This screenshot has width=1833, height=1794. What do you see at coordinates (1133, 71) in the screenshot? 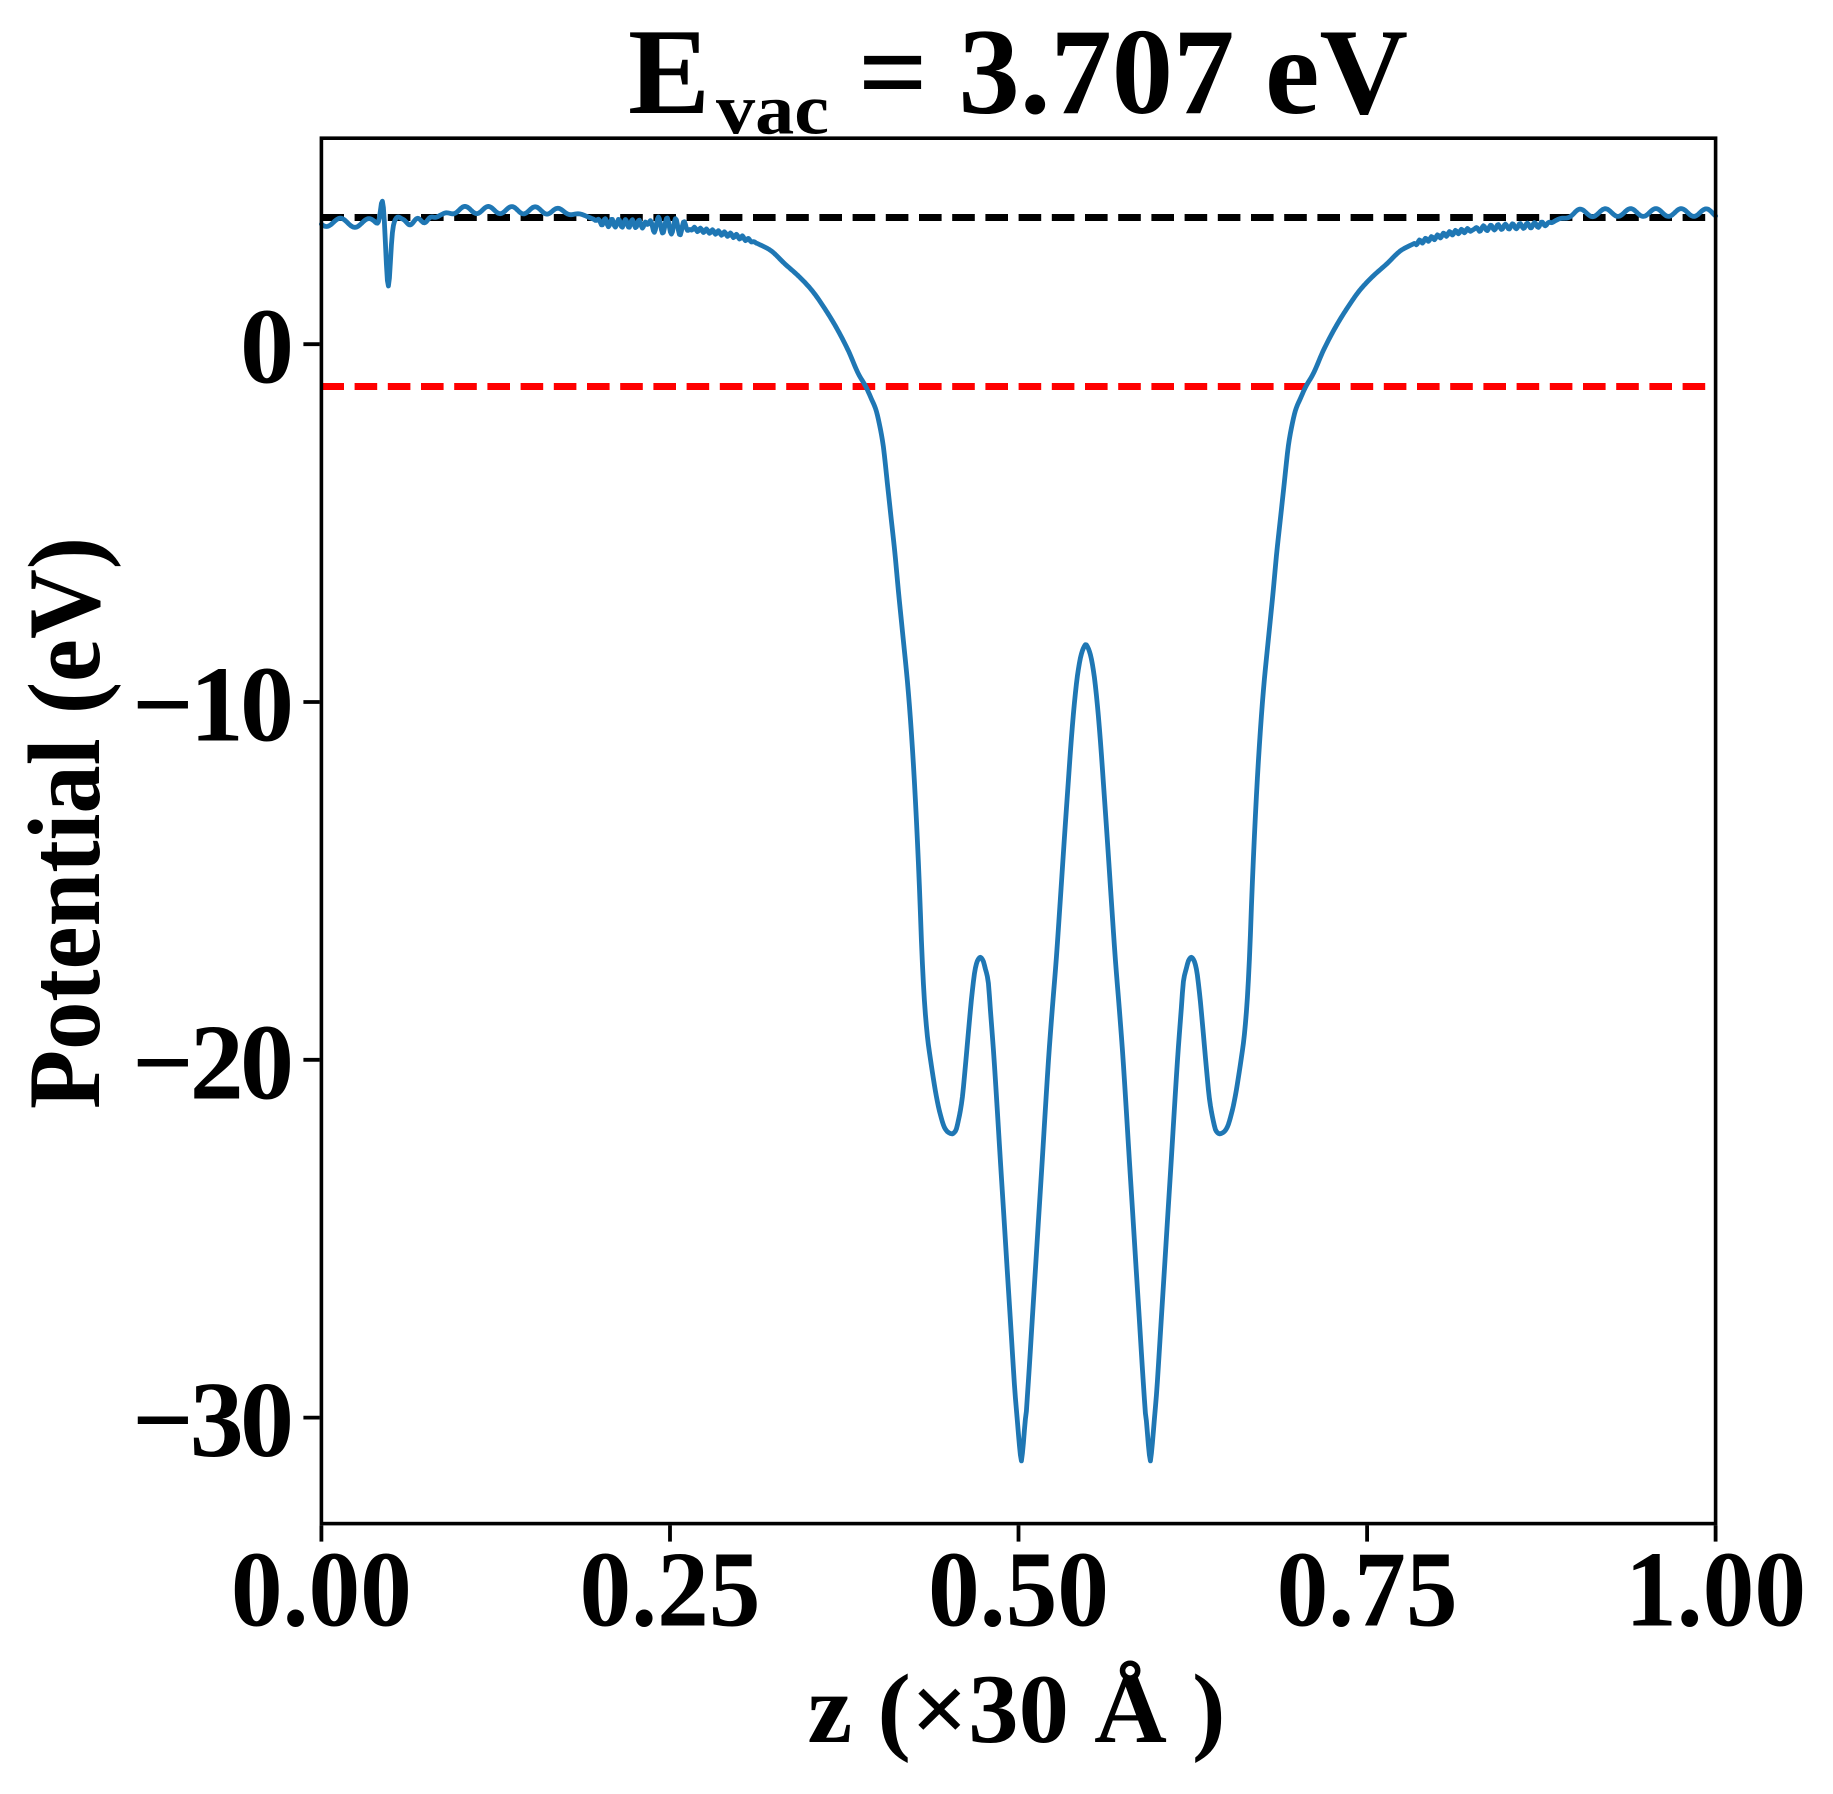
I see `svg-text: = 3.707 eV` at bounding box center [1133, 71].